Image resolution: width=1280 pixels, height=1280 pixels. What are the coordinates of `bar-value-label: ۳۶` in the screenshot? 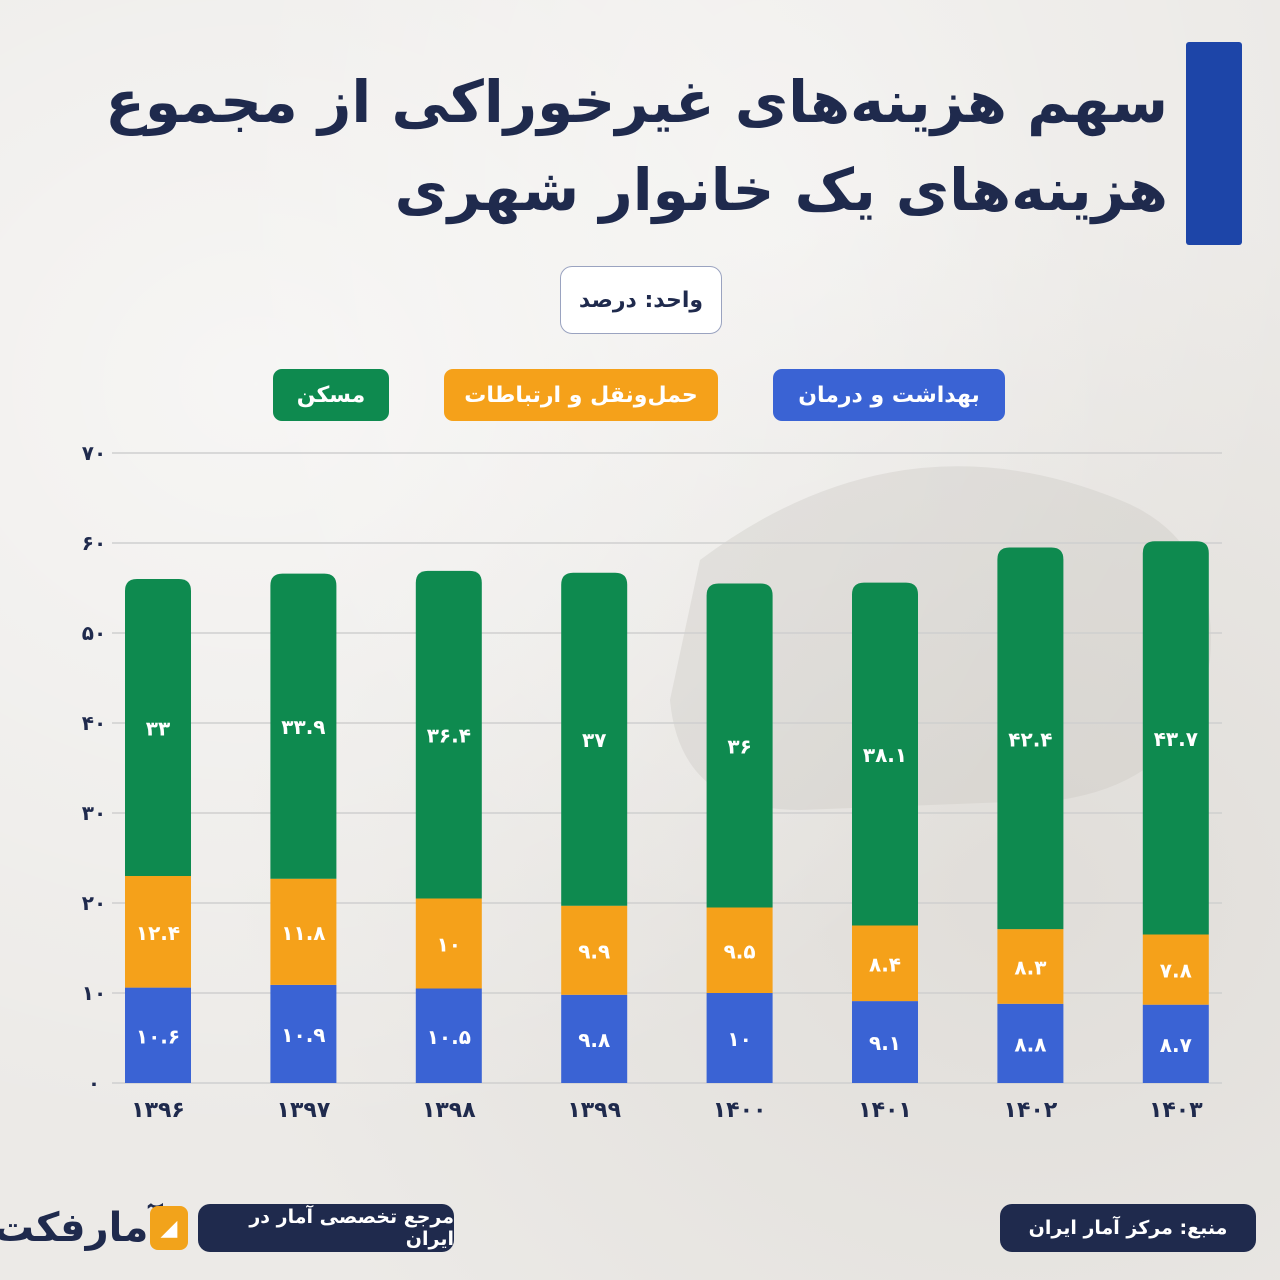 It's located at (739, 747).